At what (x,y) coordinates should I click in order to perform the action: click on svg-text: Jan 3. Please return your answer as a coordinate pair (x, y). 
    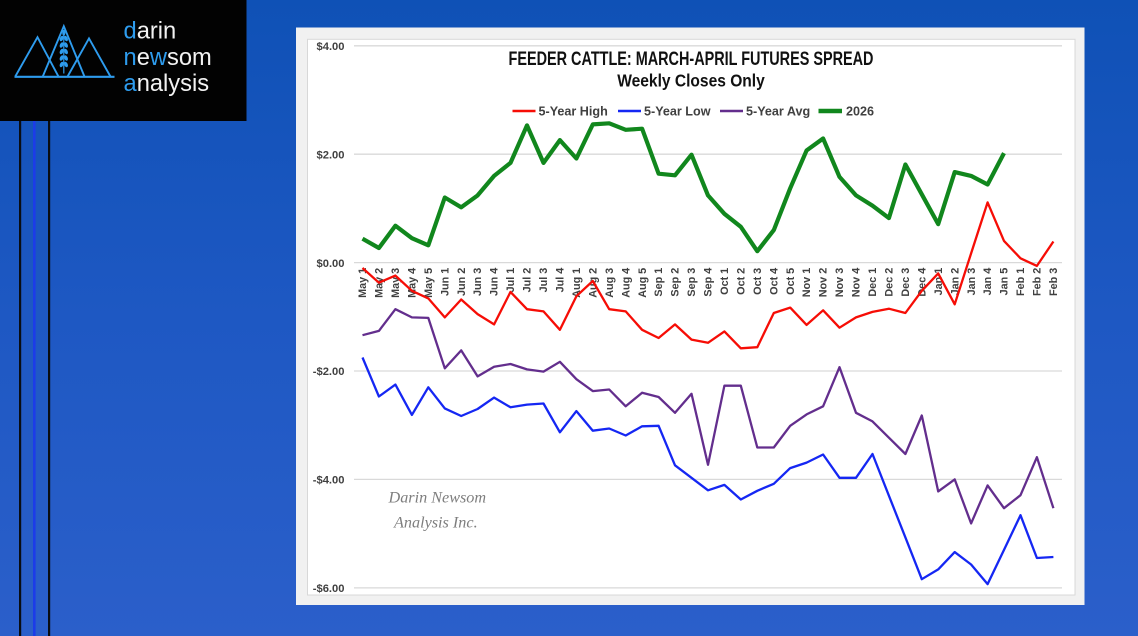
    Looking at the image, I should click on (972, 282).